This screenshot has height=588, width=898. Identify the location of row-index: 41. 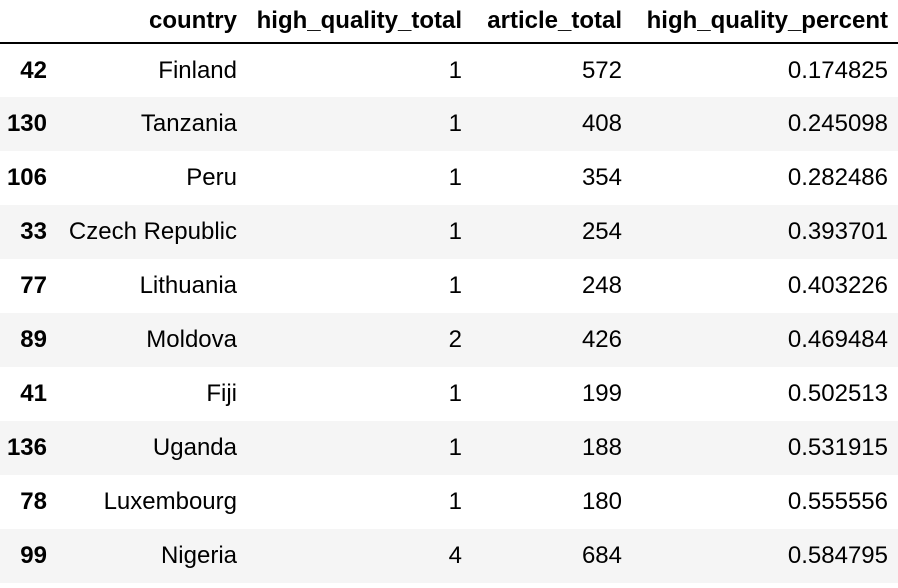
(33, 393).